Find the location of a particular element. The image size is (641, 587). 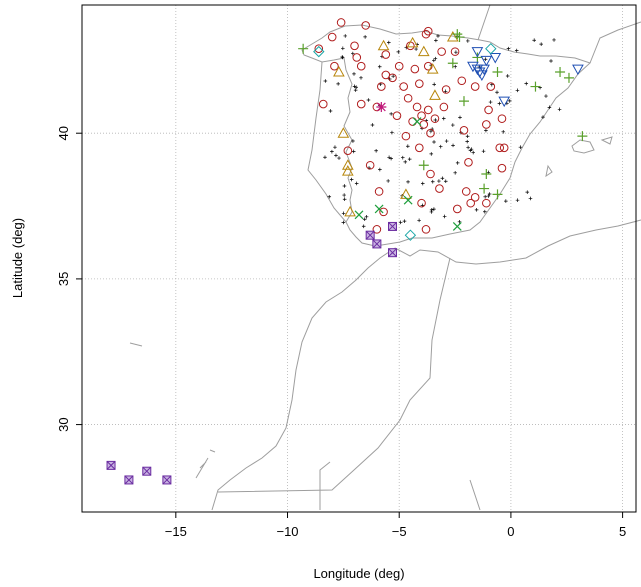

x-tick-label: 5 is located at coordinates (622, 531).